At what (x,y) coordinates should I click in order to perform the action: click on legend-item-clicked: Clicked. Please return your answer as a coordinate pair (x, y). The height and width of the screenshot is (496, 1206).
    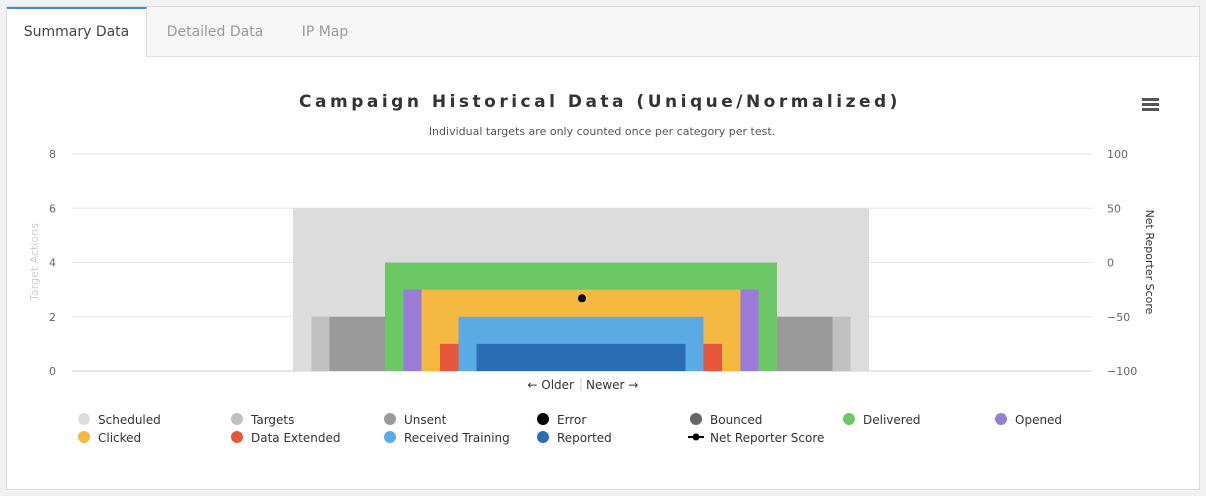
    Looking at the image, I should click on (109, 438).